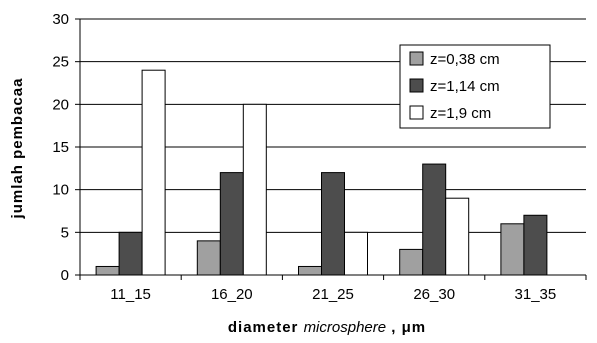 Image resolution: width=597 pixels, height=343 pixels. What do you see at coordinates (232, 294) in the screenshot?
I see `x-tick-label: 16_20` at bounding box center [232, 294].